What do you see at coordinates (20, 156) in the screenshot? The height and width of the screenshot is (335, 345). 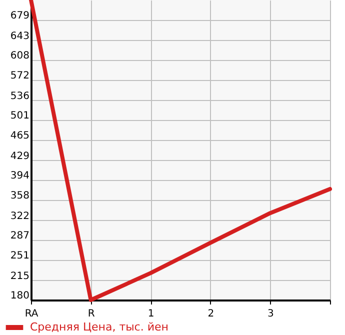 I see `y-tick-label: 429` at bounding box center [20, 156].